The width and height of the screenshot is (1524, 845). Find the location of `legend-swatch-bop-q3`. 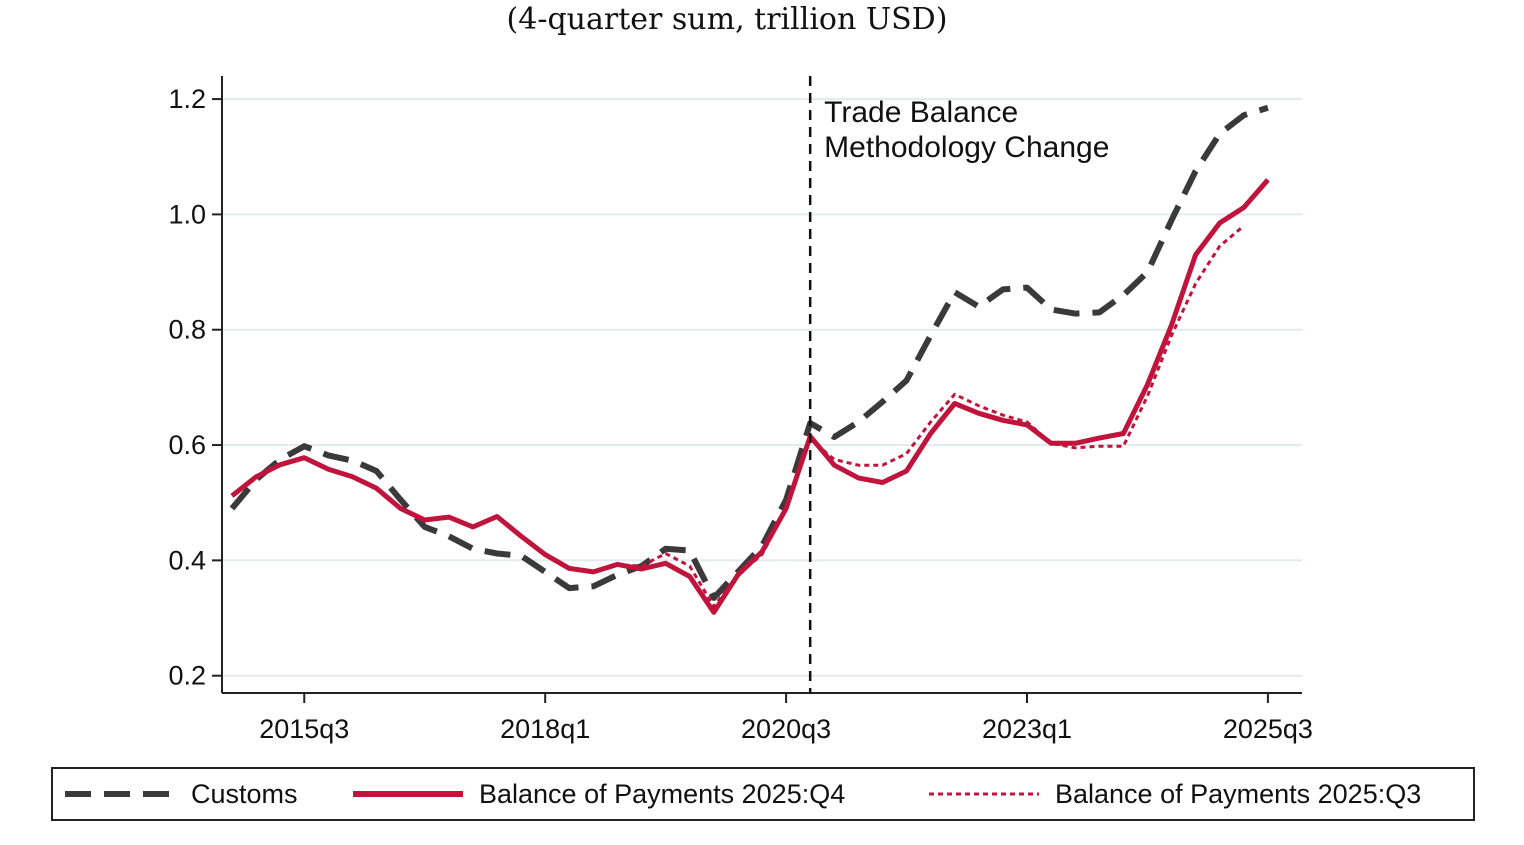

legend-swatch-bop-q3 is located at coordinates (984, 794).